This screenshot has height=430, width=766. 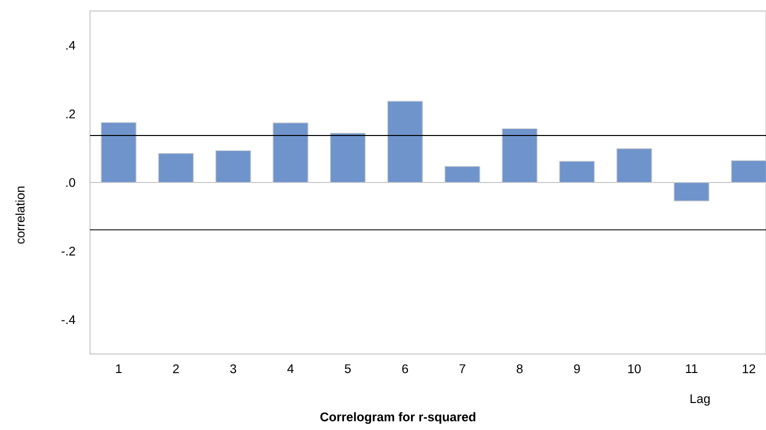 What do you see at coordinates (700, 400) in the screenshot?
I see `x-axis-title: Lag` at bounding box center [700, 400].